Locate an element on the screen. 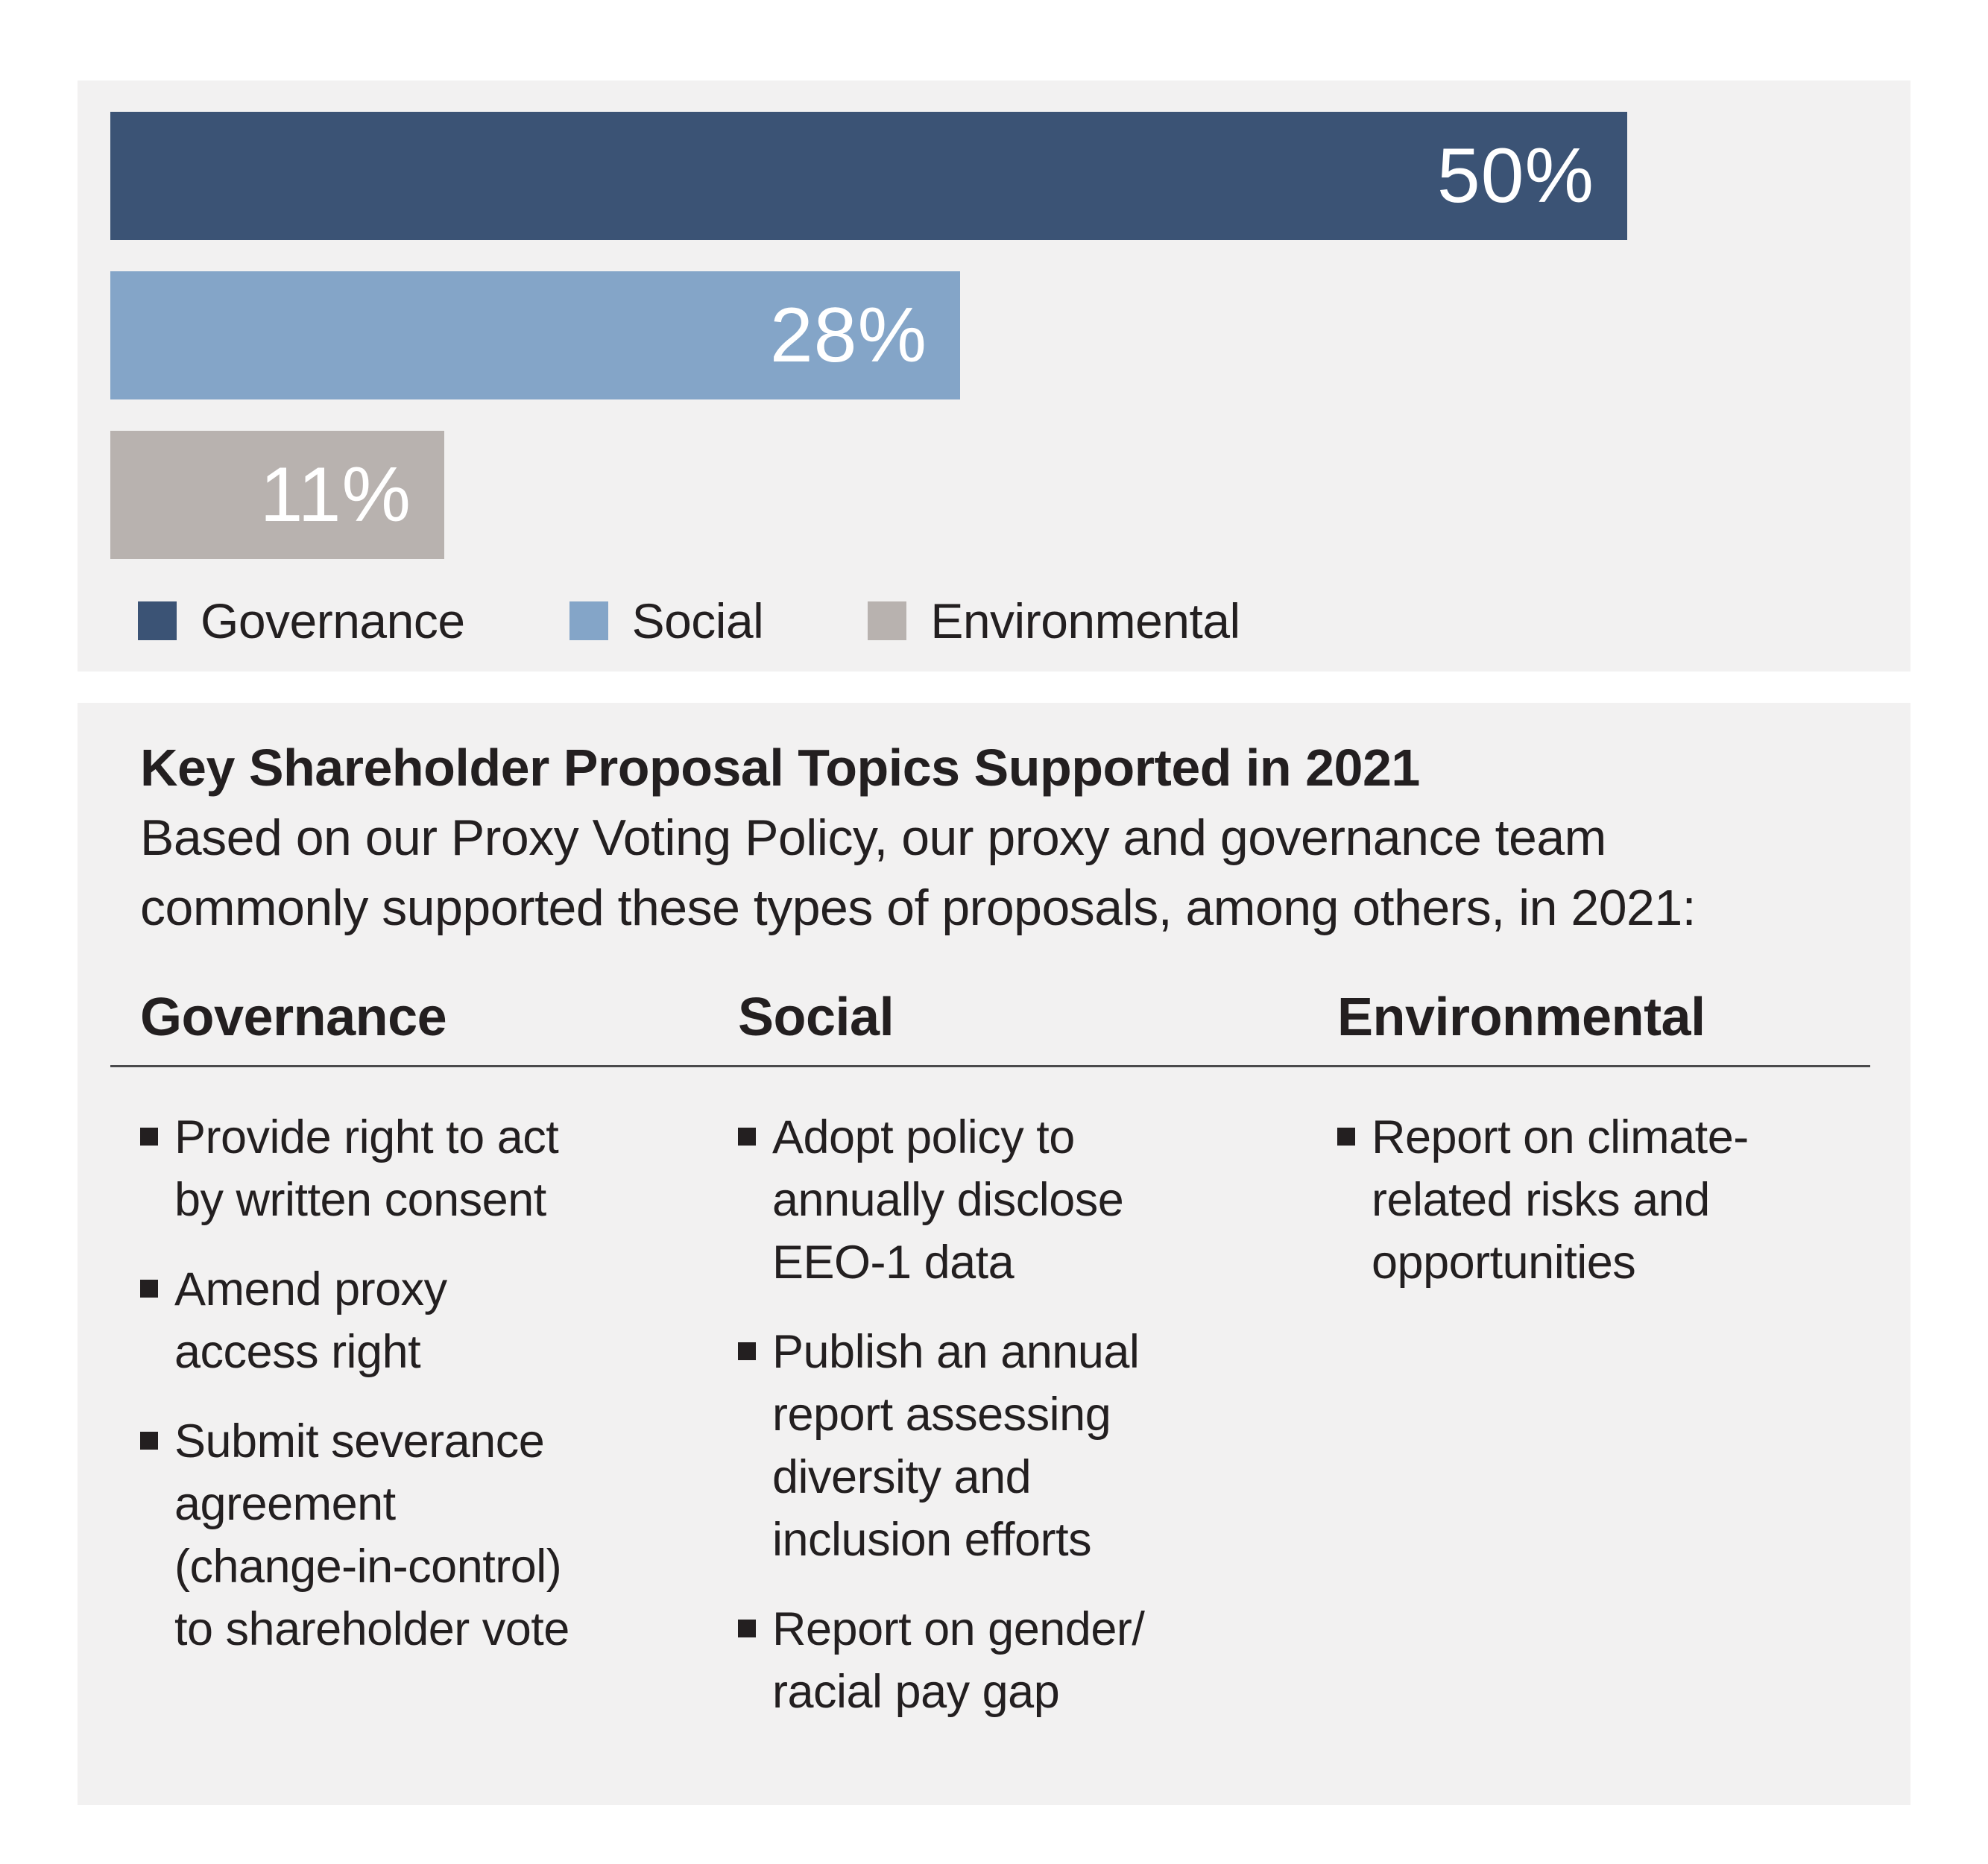 The image size is (1988, 1864). bar-row-social: 28% is located at coordinates (869, 335).